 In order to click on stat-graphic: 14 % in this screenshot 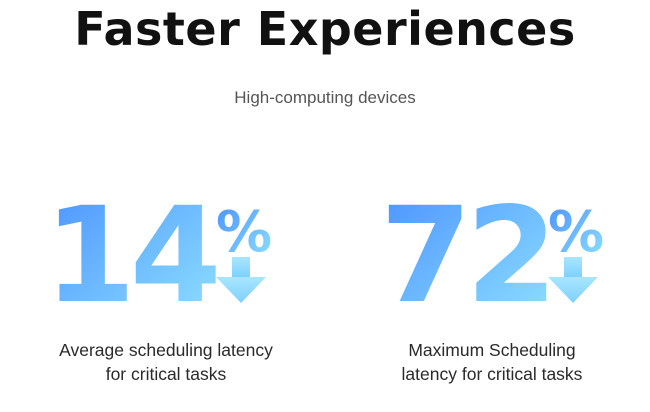, I will do `click(158, 255)`.